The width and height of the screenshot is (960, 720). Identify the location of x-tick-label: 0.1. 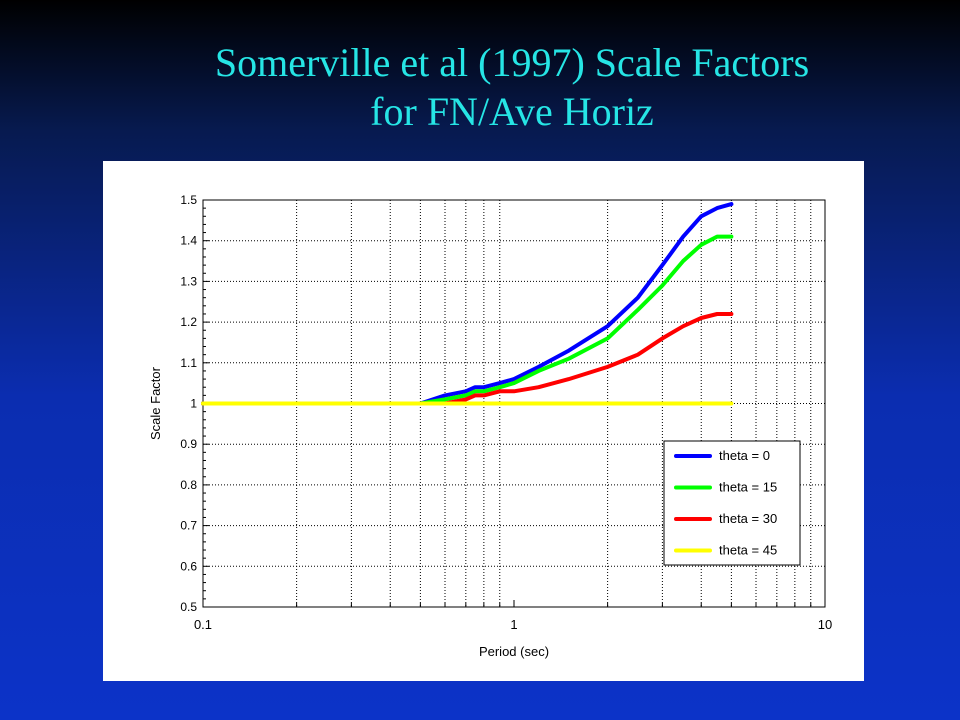
(203, 624).